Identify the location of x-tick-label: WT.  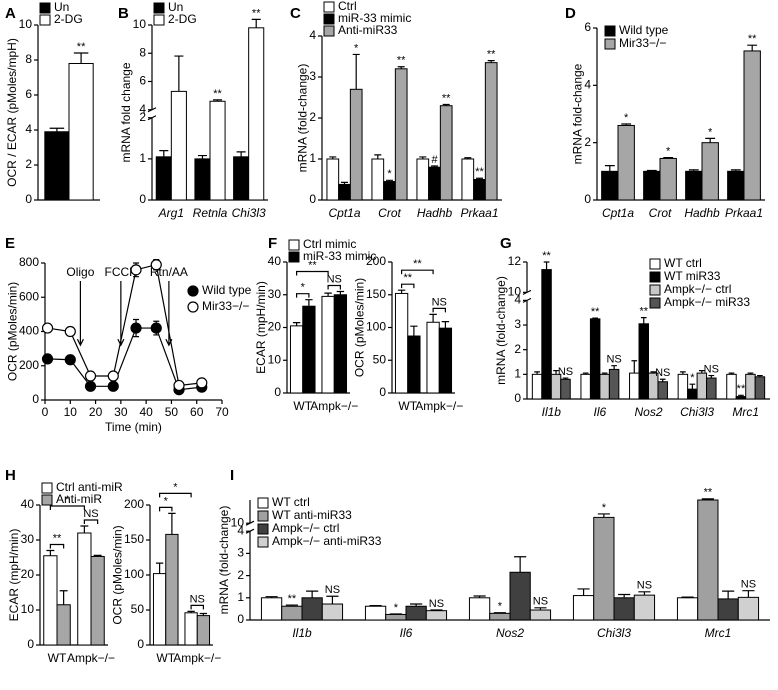
(57, 658).